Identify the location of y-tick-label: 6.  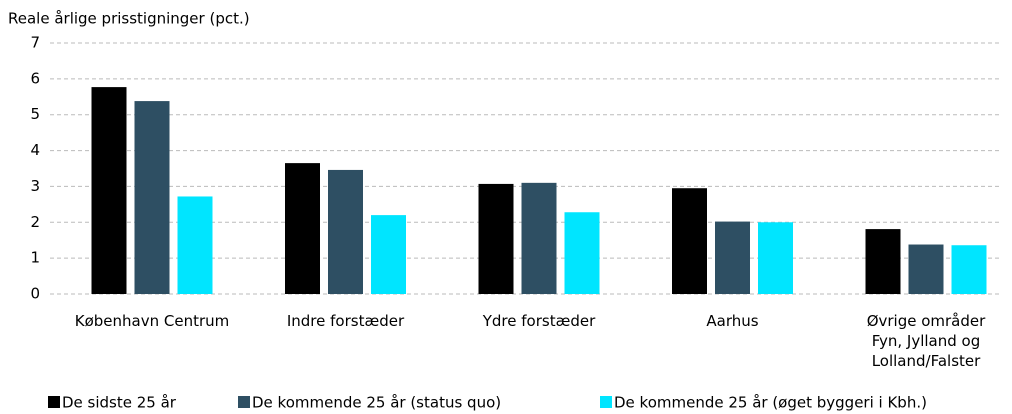
(35, 78).